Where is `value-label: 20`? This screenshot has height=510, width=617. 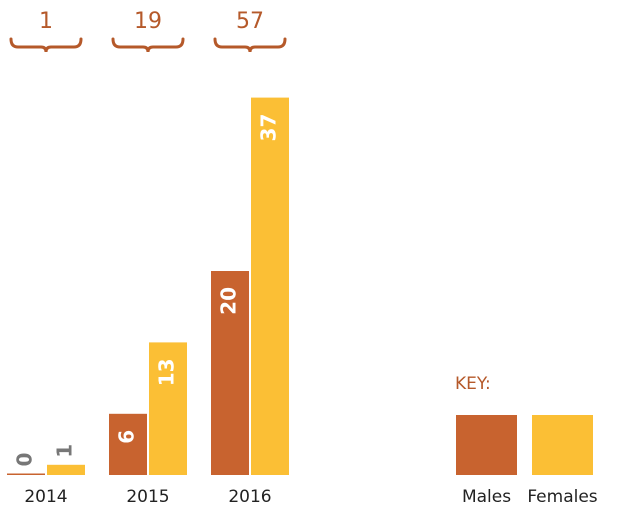 value-label: 20 is located at coordinates (229, 301).